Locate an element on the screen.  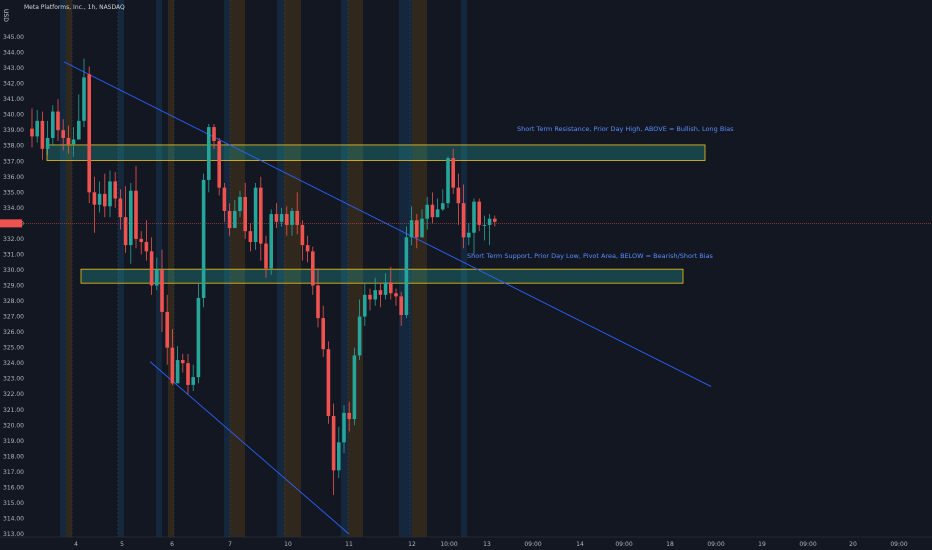
price-tick-label: 335.00 is located at coordinates (13, 192).